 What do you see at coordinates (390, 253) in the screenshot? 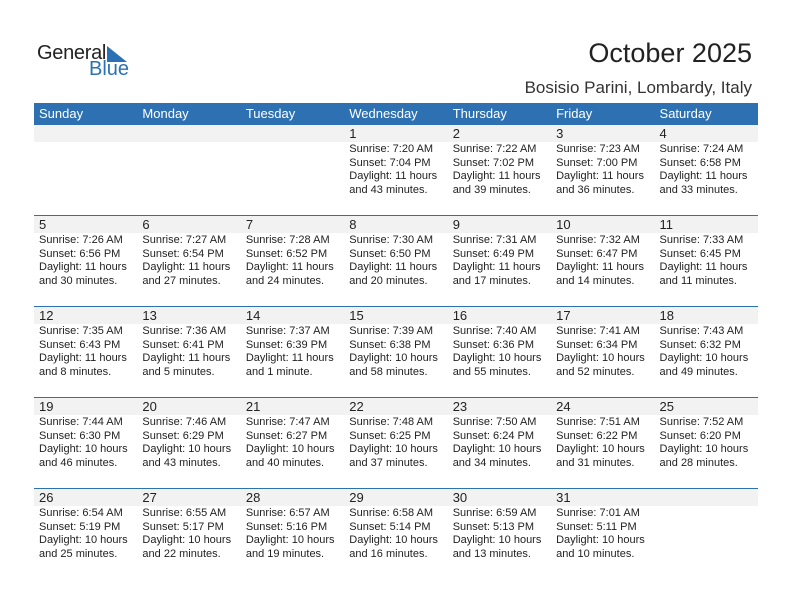
I see `sunset-text: Sunset: 6:50 PM` at bounding box center [390, 253].